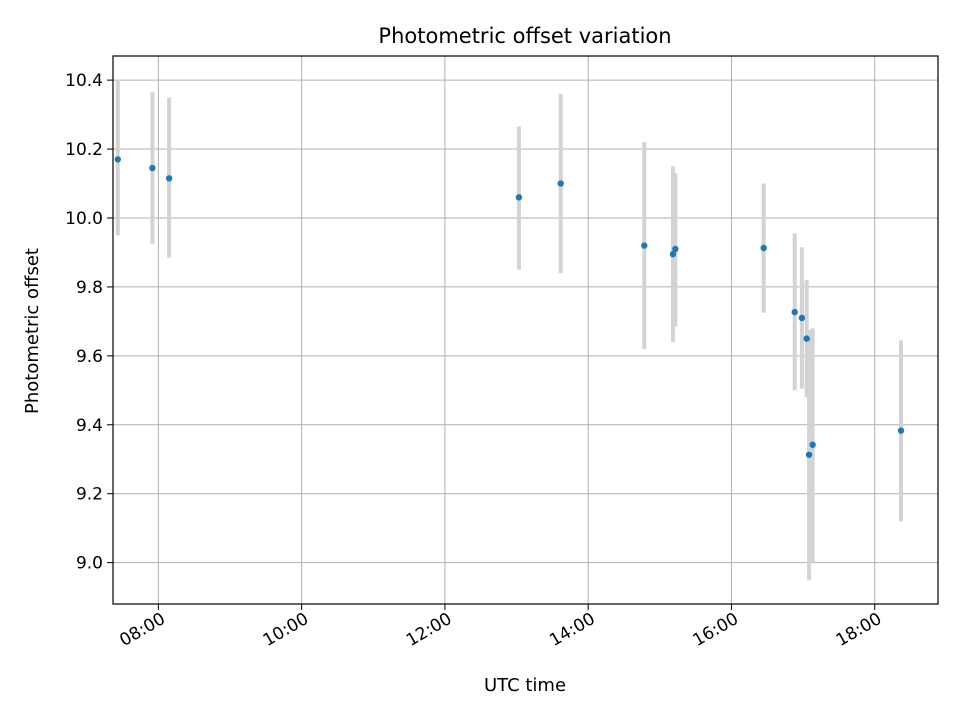 Image resolution: width=960 pixels, height=720 pixels. I want to click on y-tick-label: 9.2, so click(89, 495).